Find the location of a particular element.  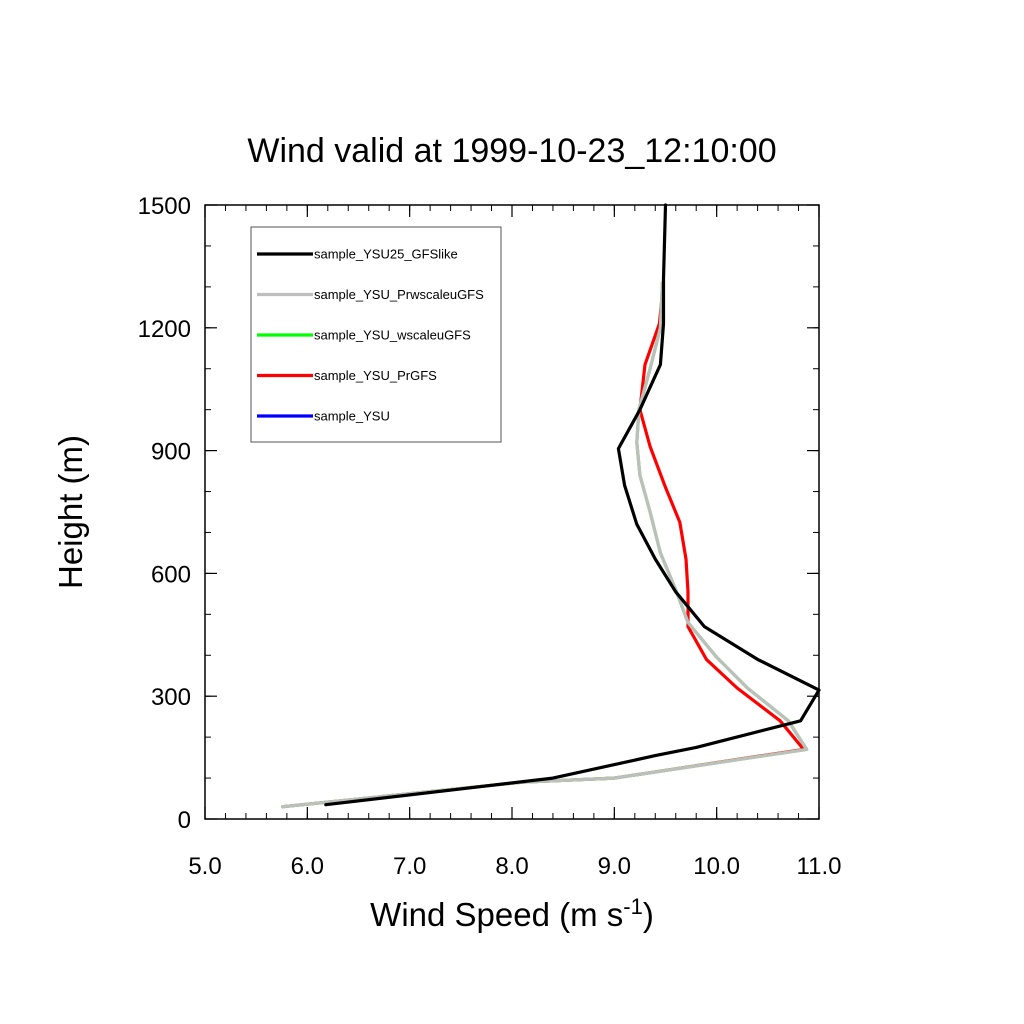

x-tick-label: 11.0 is located at coordinates (819, 866).